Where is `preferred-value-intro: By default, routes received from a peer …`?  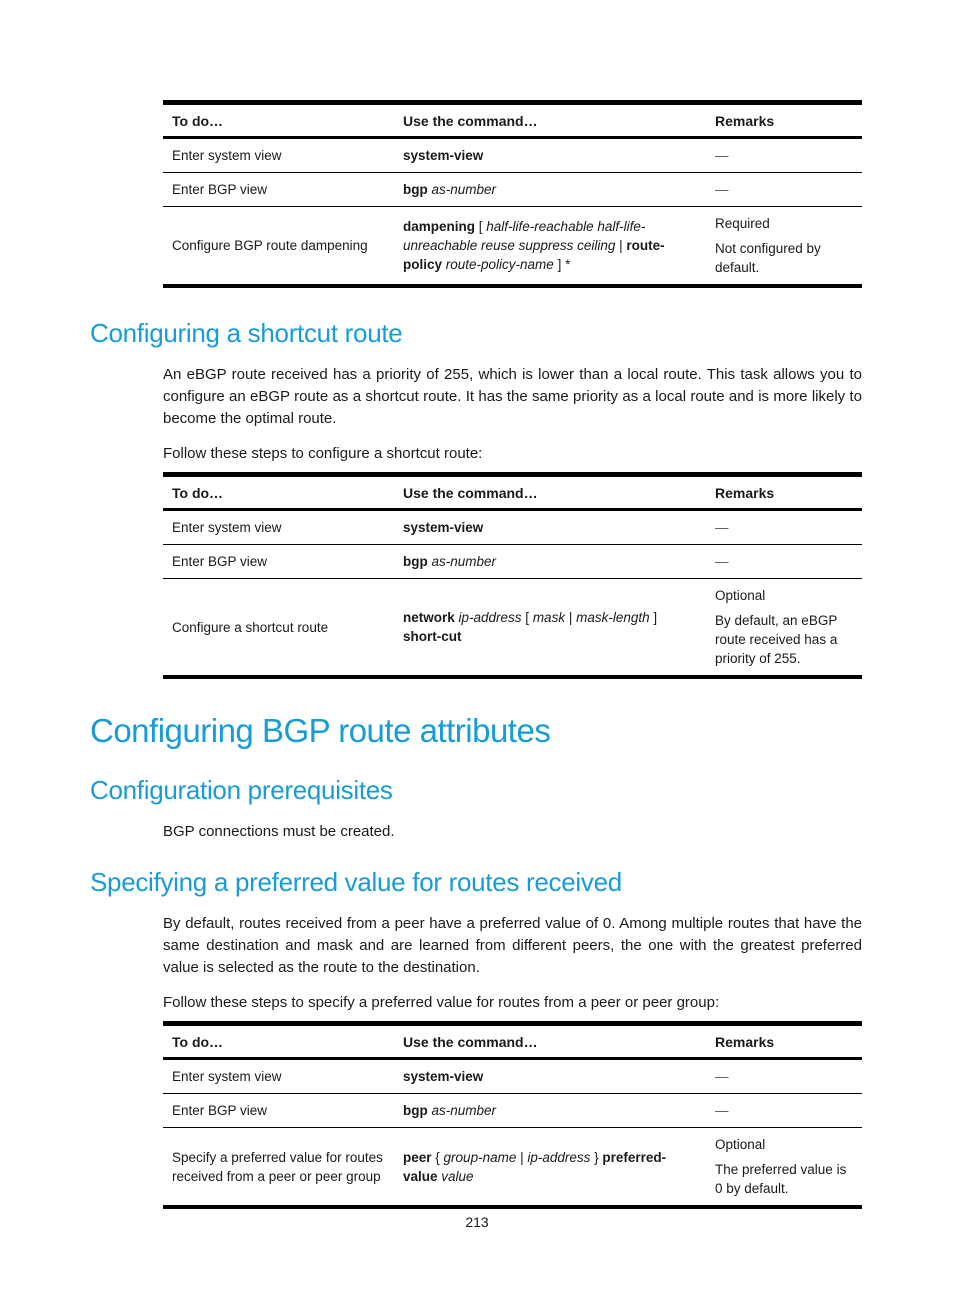
preferred-value-intro: By default, routes received from a peer … is located at coordinates (512, 946).